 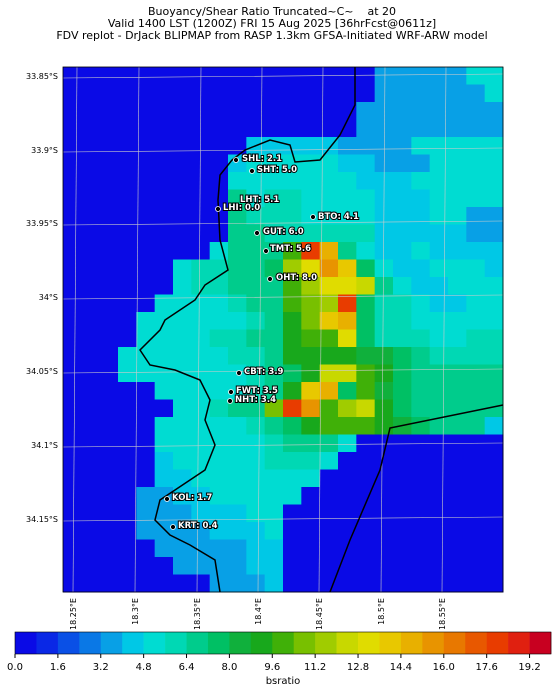 I want to click on lat-label: 34°S, so click(x=48, y=297).